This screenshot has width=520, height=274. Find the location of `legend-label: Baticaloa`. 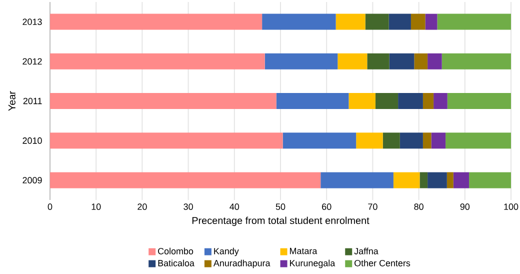

legend-label: Baticaloa is located at coordinates (176, 263).